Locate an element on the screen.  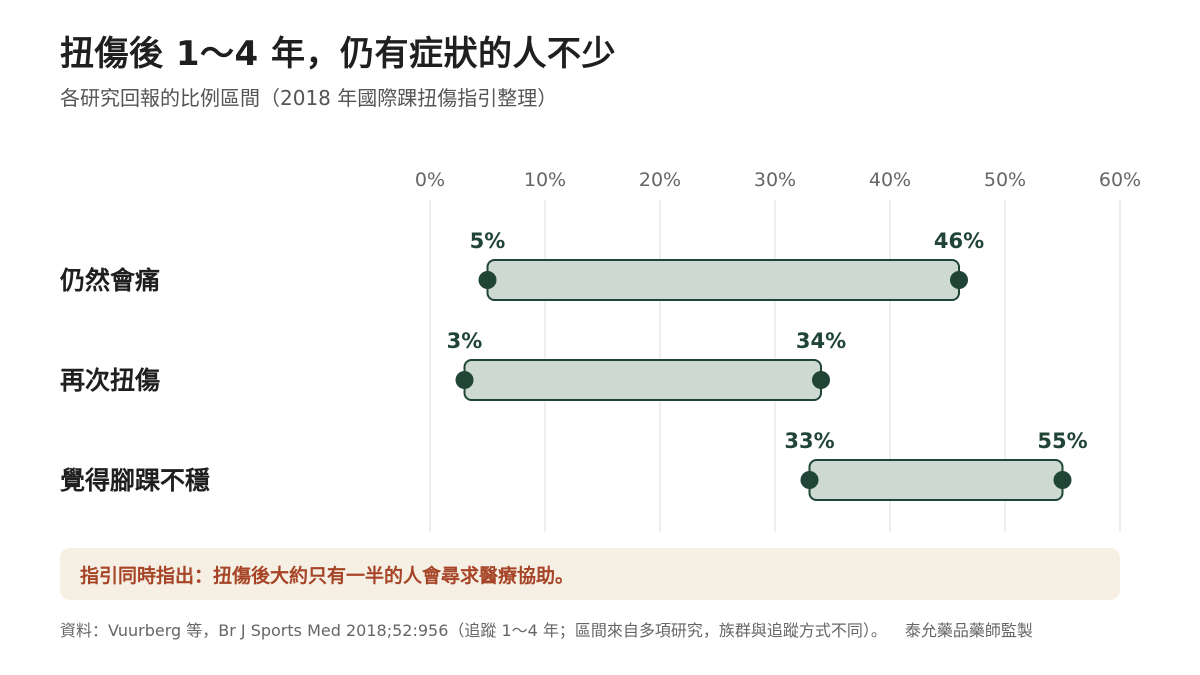
credit-line: 泰允藥品藥師監製 is located at coordinates (968, 630).